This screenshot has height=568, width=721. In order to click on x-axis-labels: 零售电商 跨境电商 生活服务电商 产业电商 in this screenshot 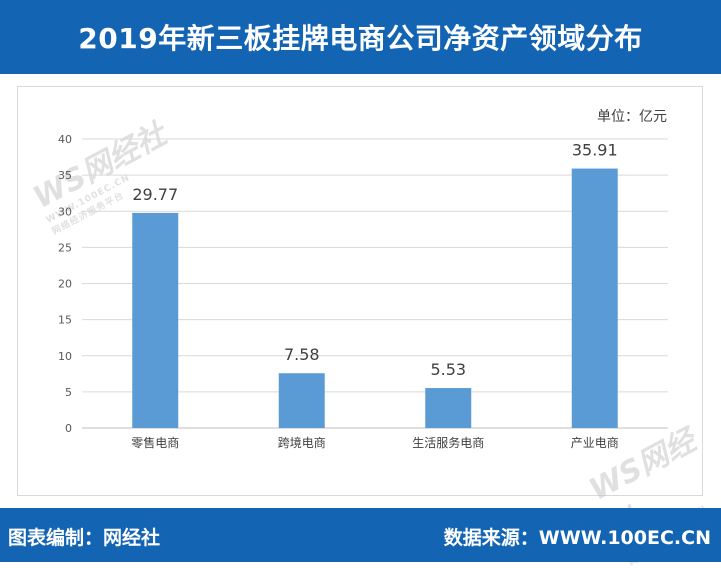, I will do `click(375, 442)`.